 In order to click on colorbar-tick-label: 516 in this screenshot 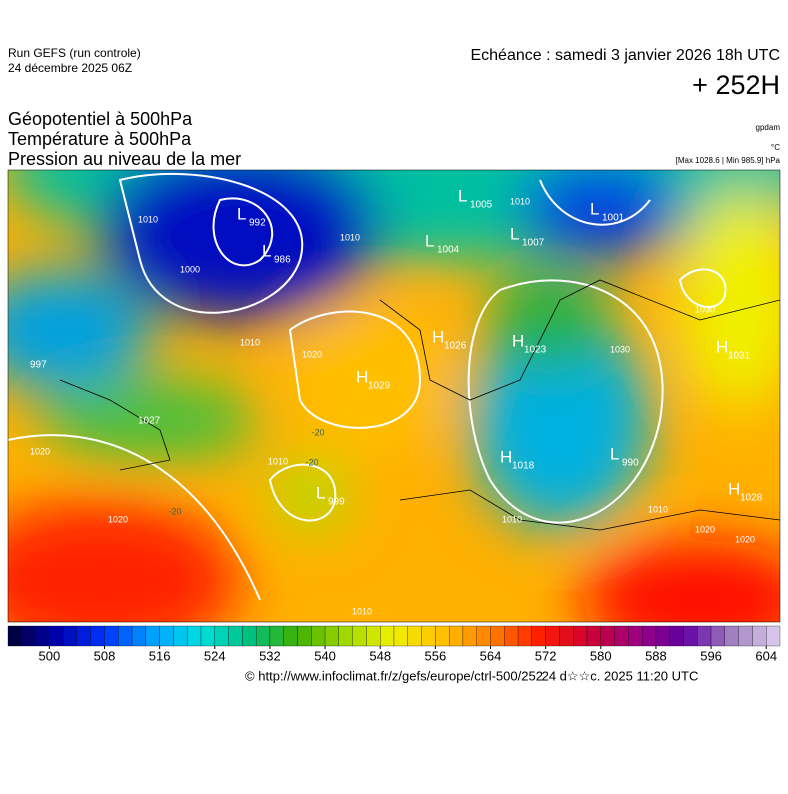, I will do `click(160, 655)`.